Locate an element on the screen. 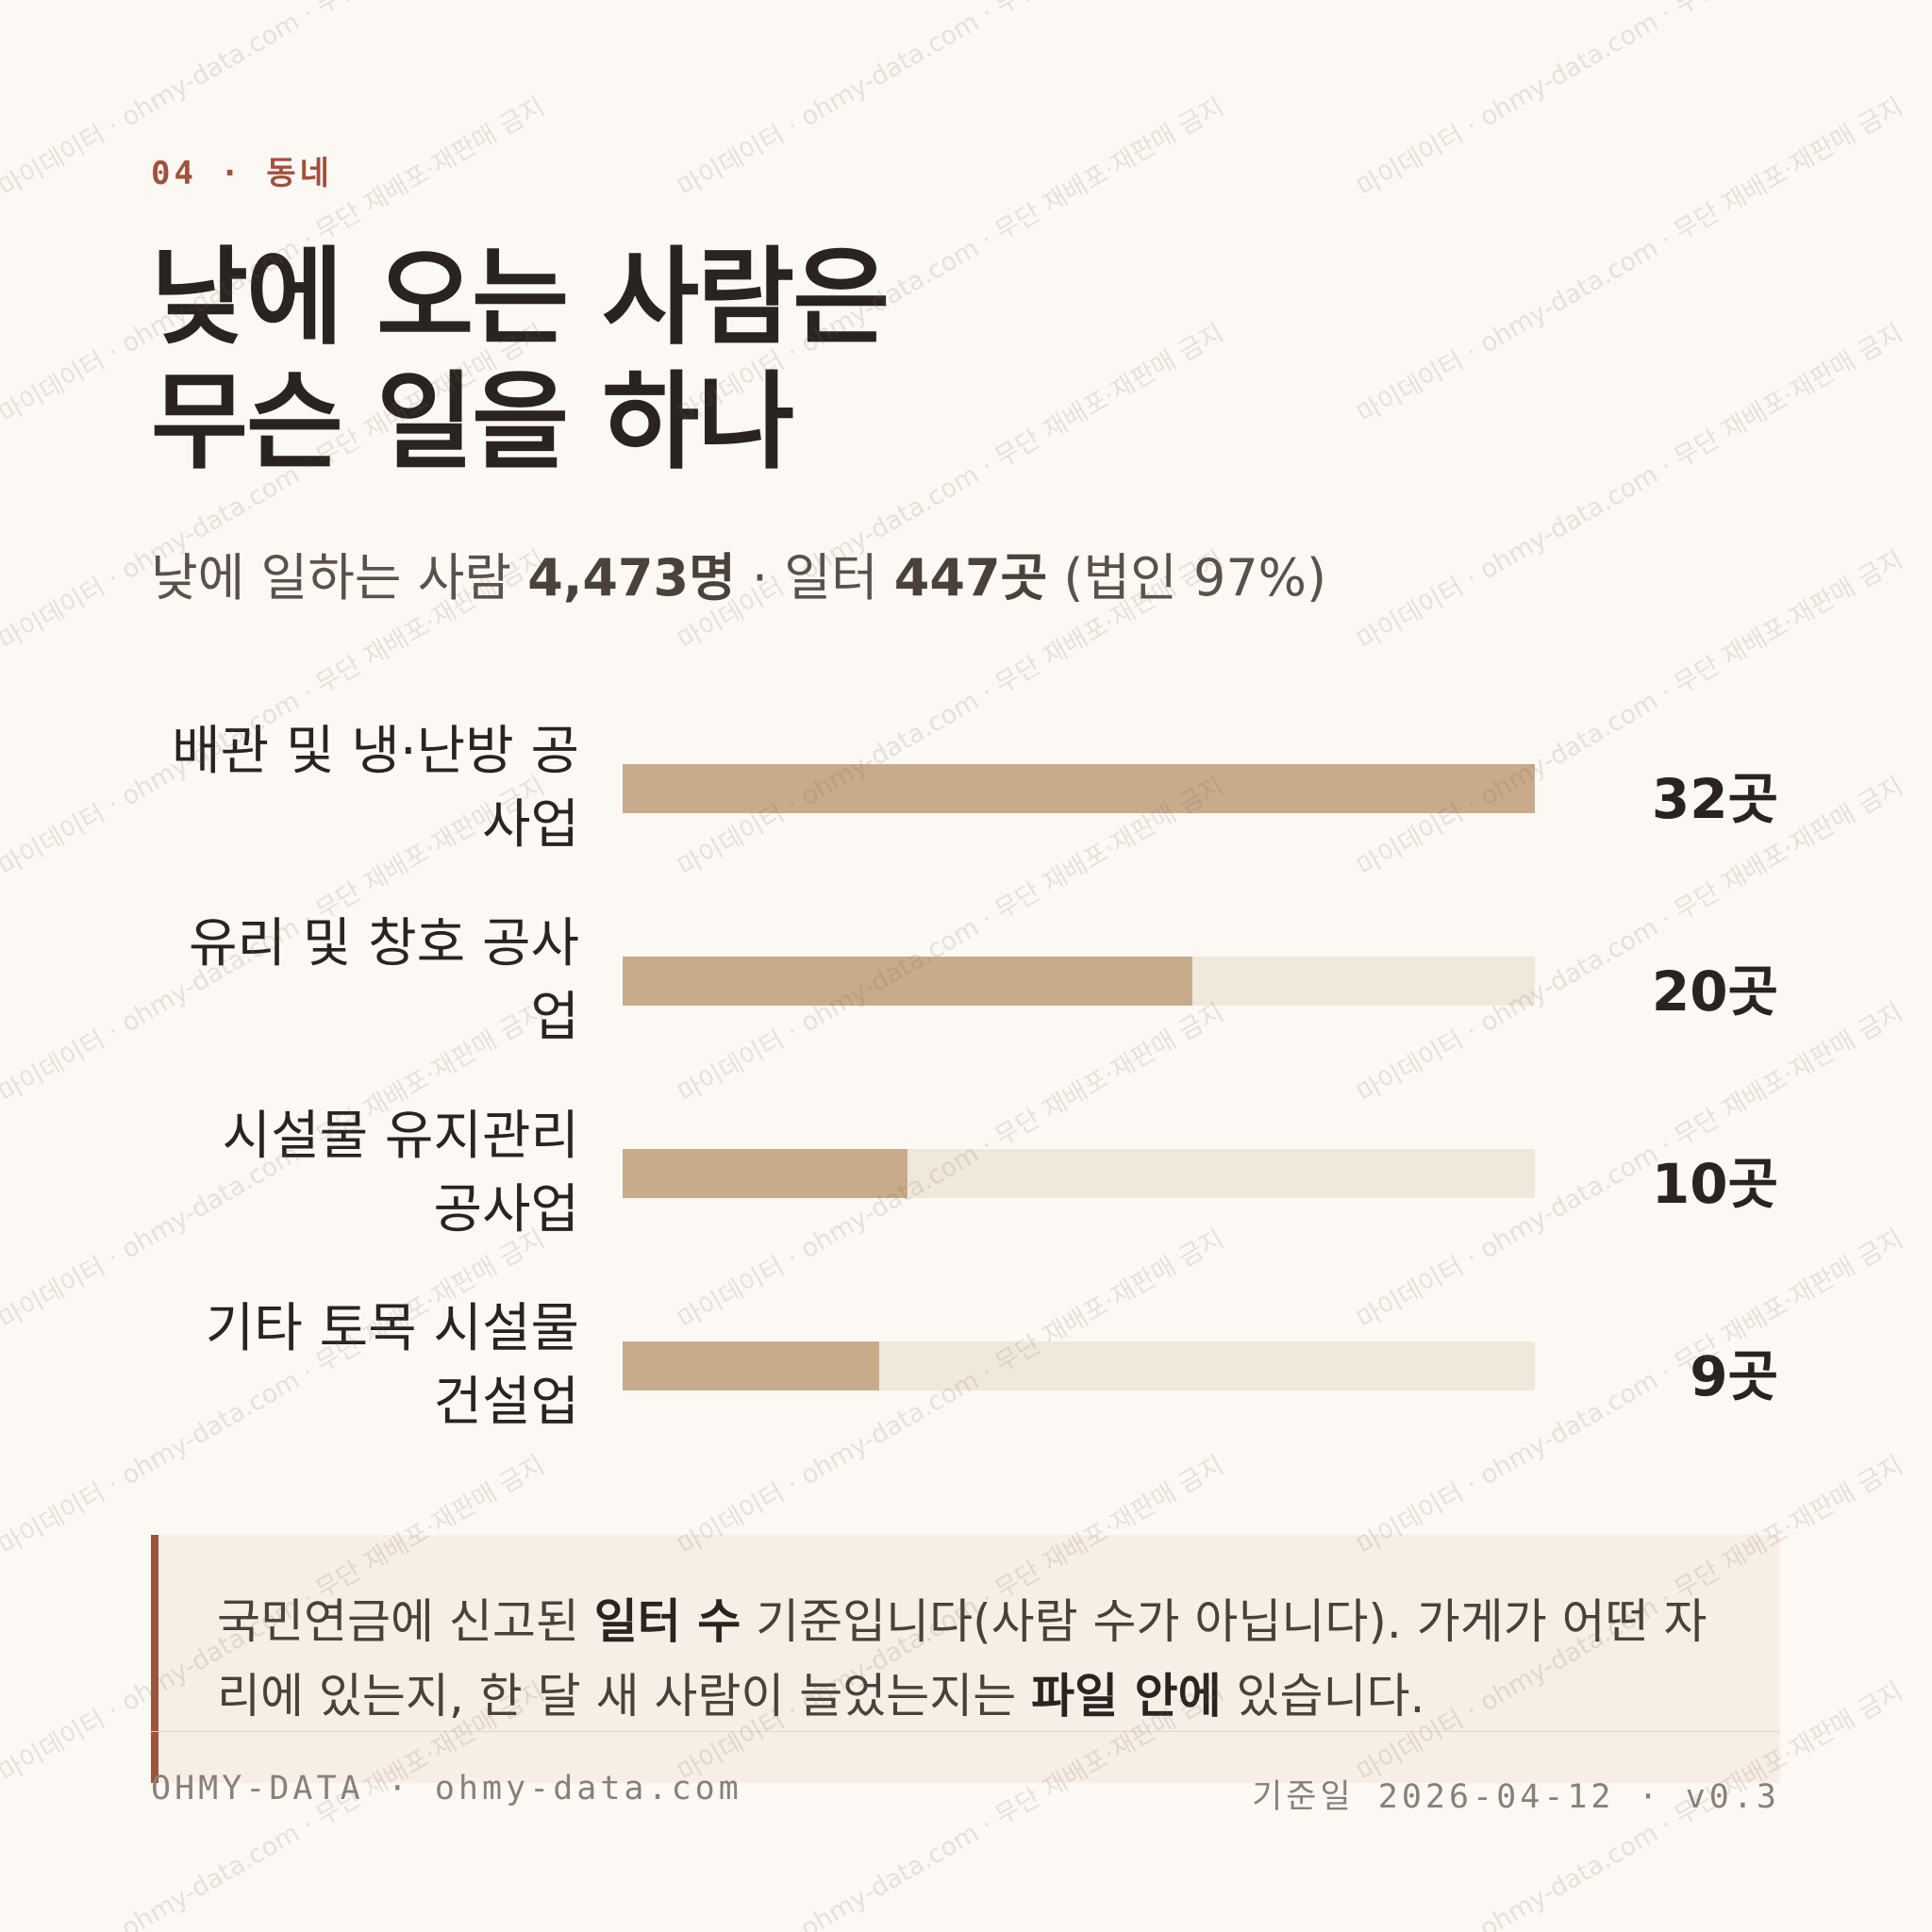  value-label: 9곳 is located at coordinates (1734, 1376).